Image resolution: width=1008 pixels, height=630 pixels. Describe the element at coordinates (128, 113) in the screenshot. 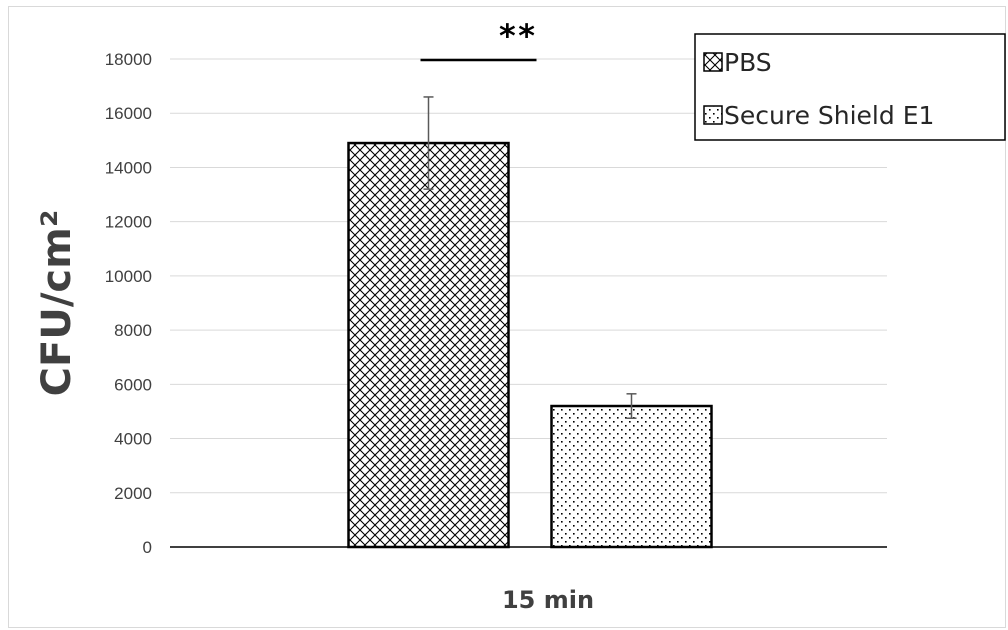

I see `y-tick-label: 16000` at that location.